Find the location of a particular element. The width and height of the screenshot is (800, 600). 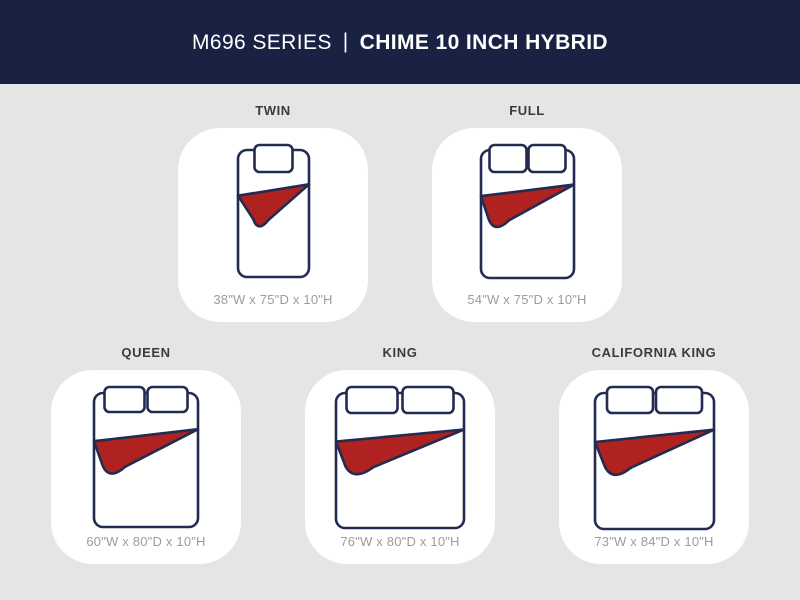

size-card-queen: 60"W x 80"D x 10"H is located at coordinates (146, 467).